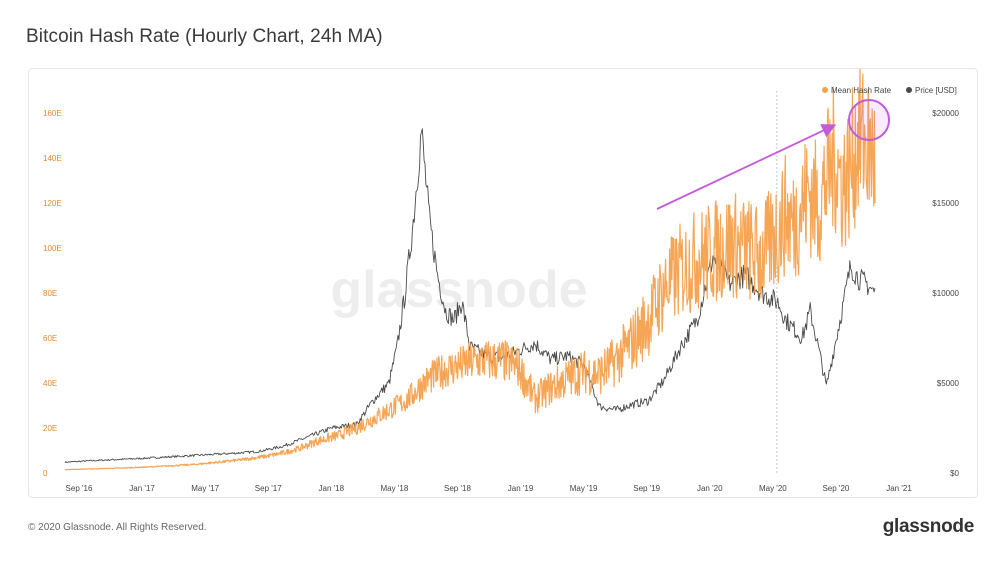 Image resolution: width=1000 pixels, height=562 pixels. Describe the element at coordinates (773, 488) in the screenshot. I see `x-axis-tick-label: May '20` at that location.